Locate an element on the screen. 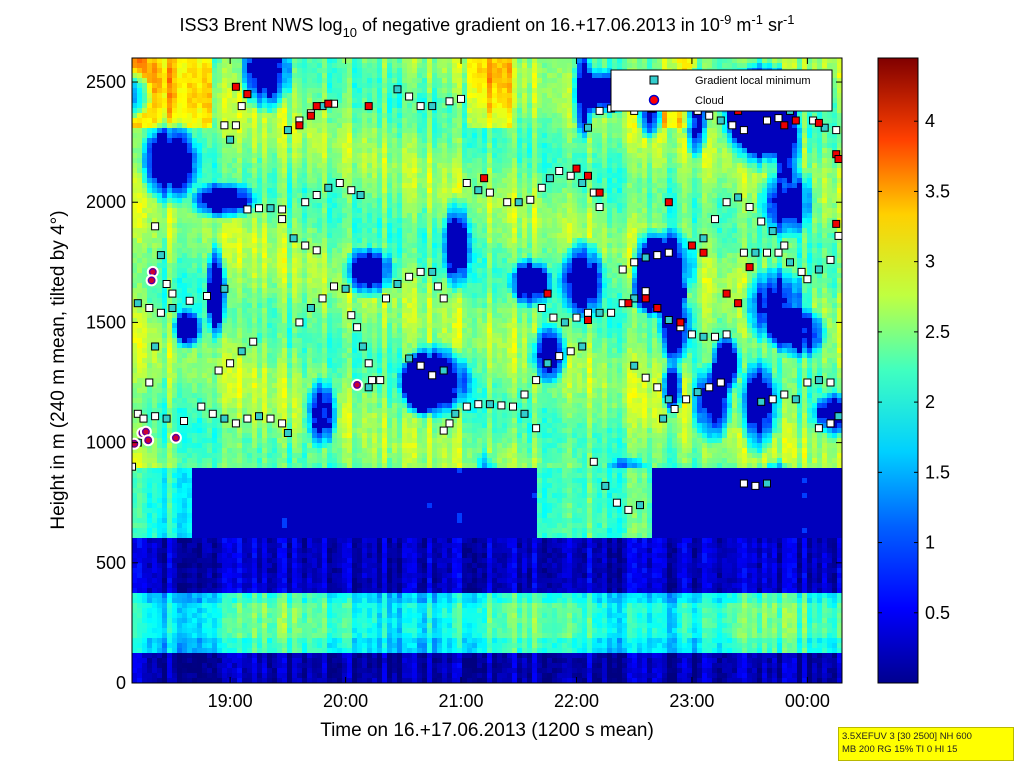  title-part-4: sr is located at coordinates (773, 25).